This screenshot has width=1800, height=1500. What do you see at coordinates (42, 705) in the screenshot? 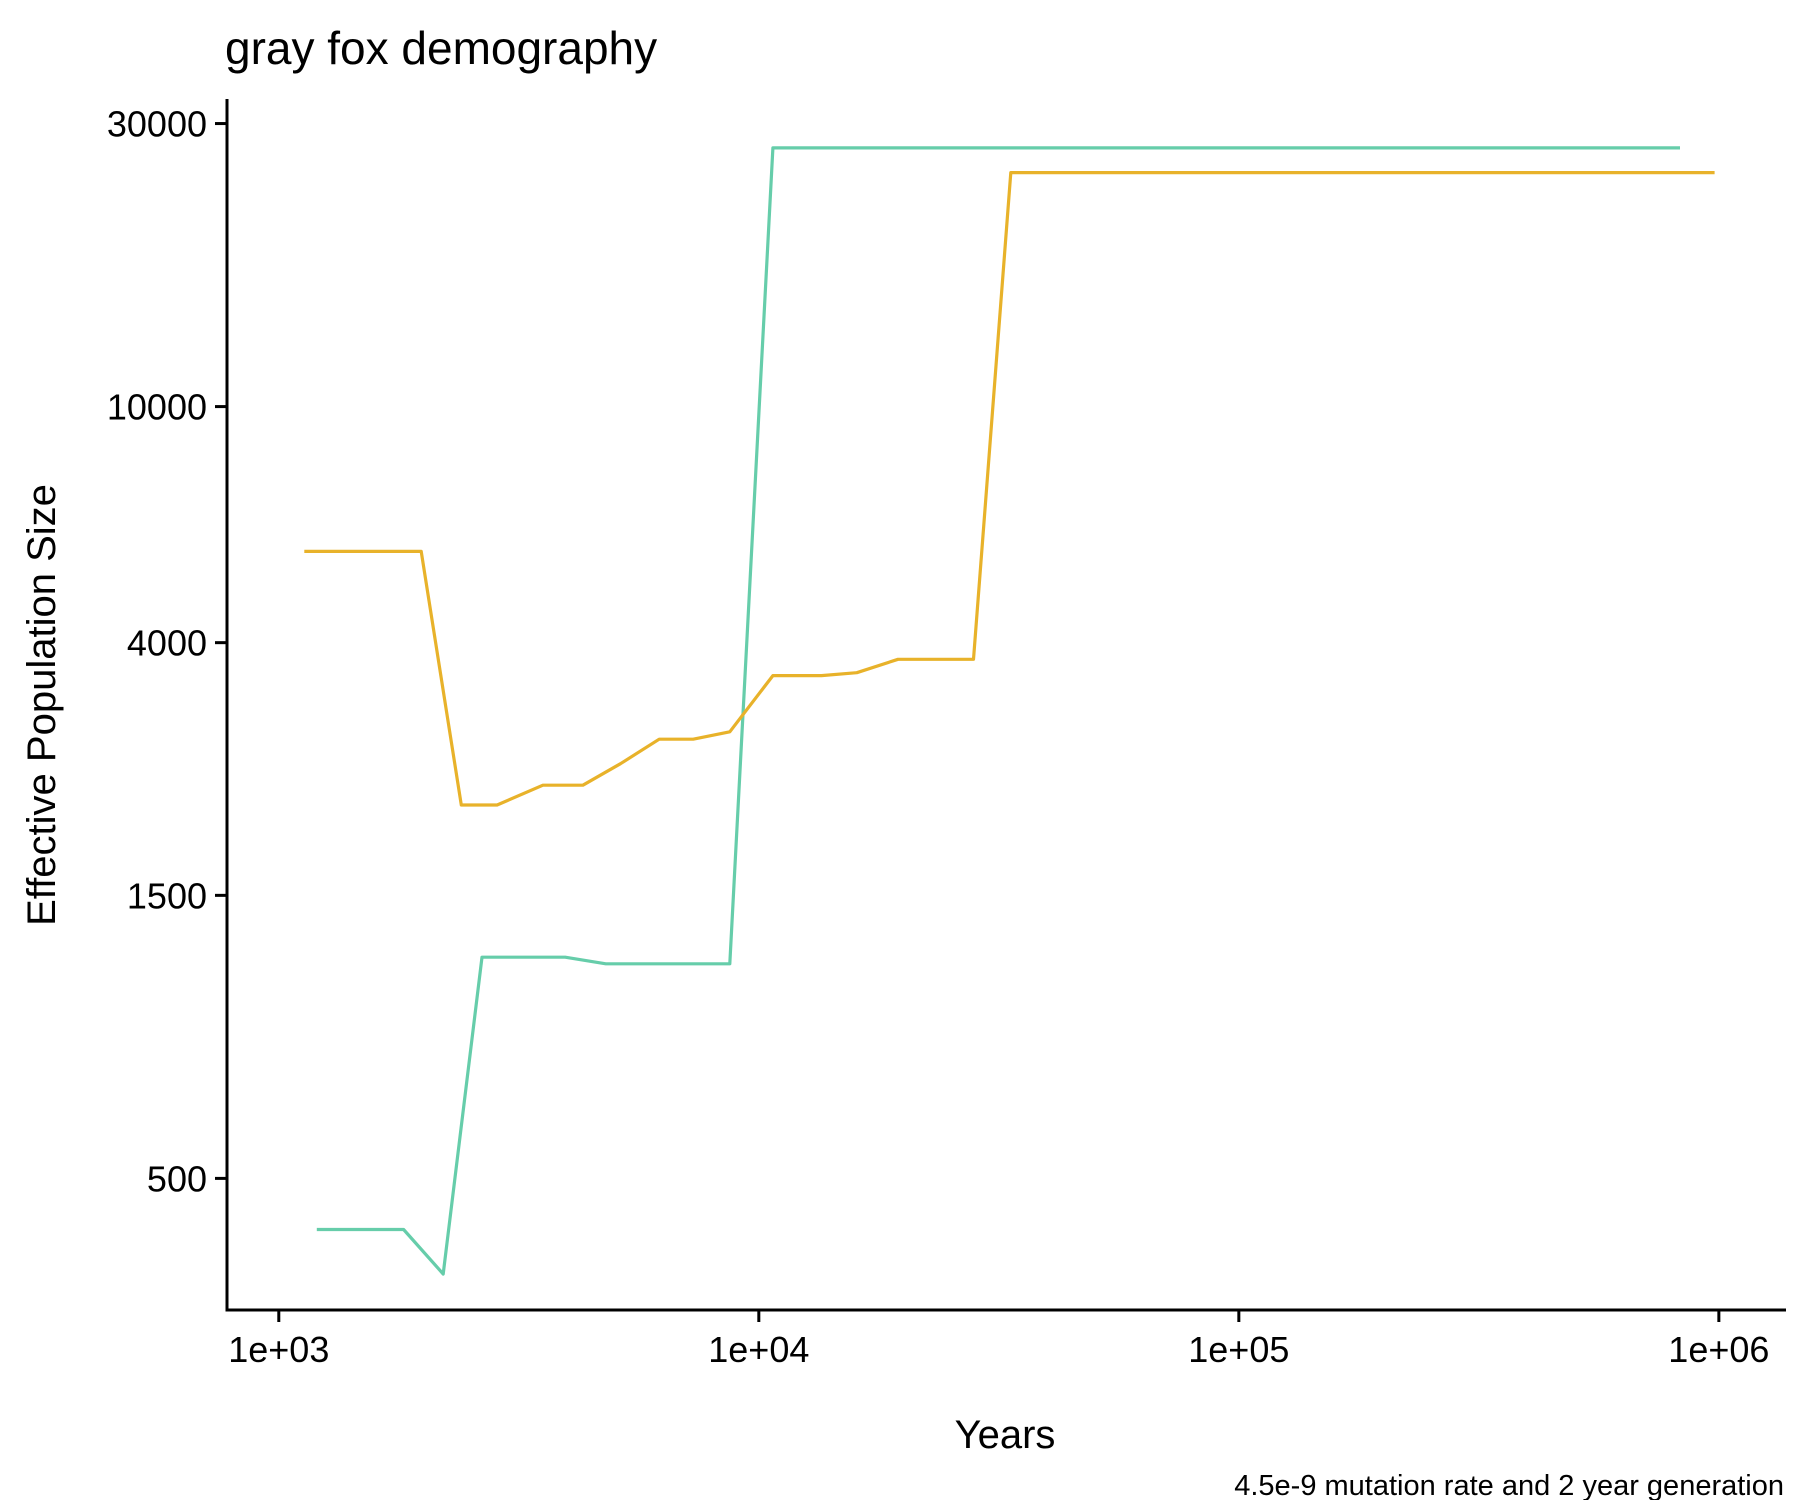
I see `y-axis-title: Effective Population Size` at bounding box center [42, 705].